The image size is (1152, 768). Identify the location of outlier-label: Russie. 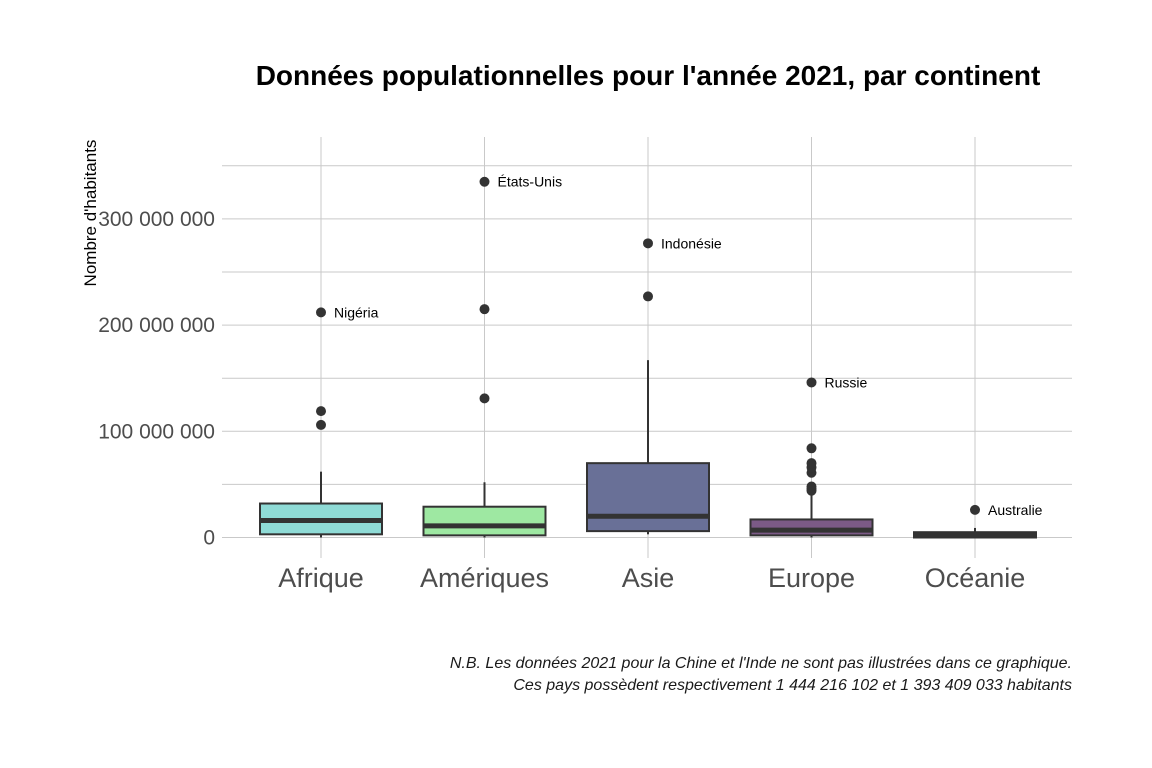
(846, 382).